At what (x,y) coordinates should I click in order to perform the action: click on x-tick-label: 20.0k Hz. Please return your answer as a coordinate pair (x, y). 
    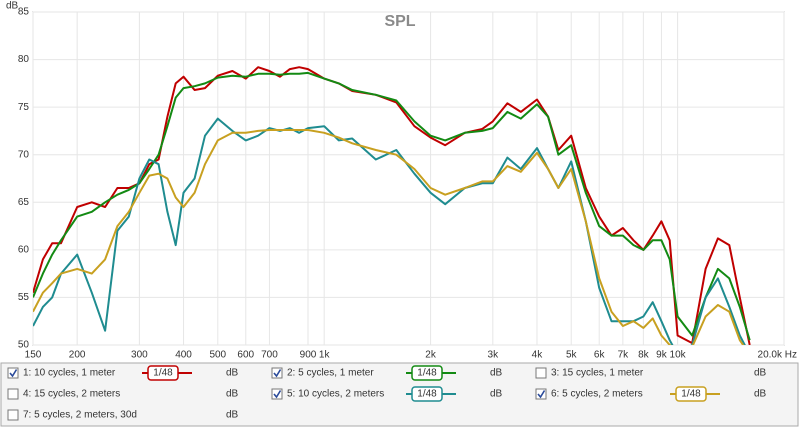
    Looking at the image, I should click on (777, 355).